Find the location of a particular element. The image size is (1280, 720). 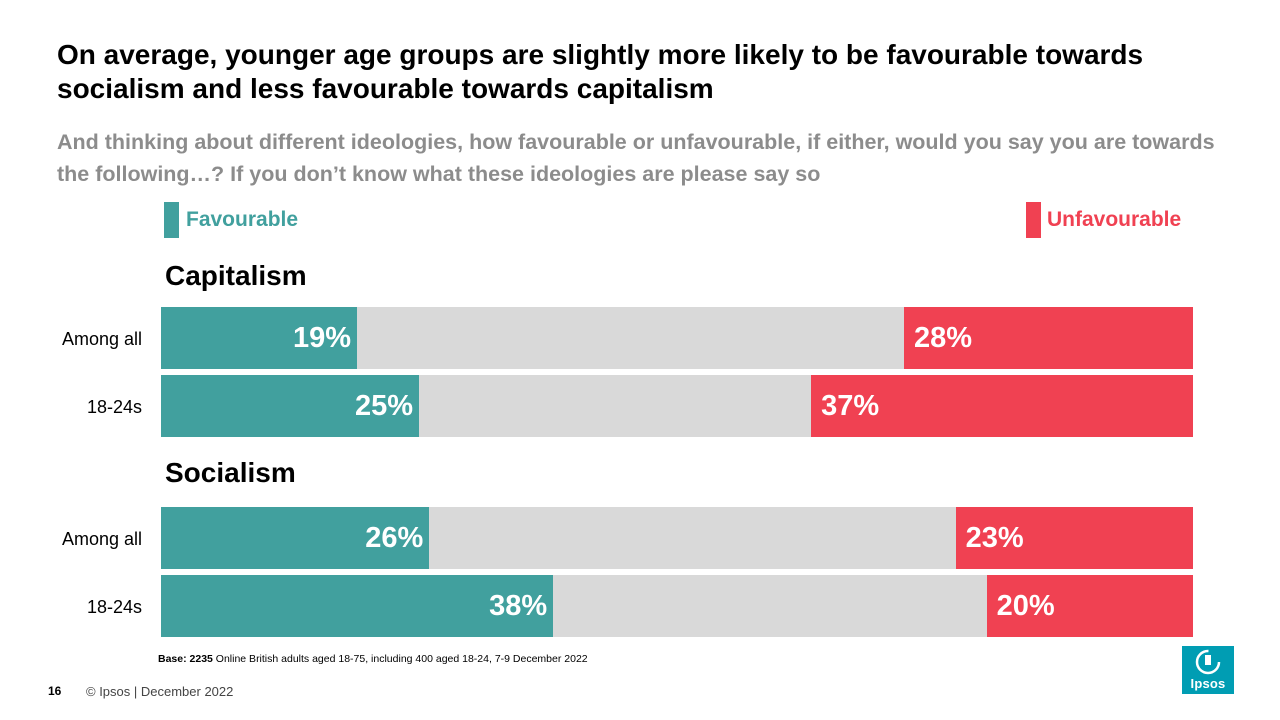

value-unfavourable-capitalism-1824: 37% is located at coordinates (850, 406).